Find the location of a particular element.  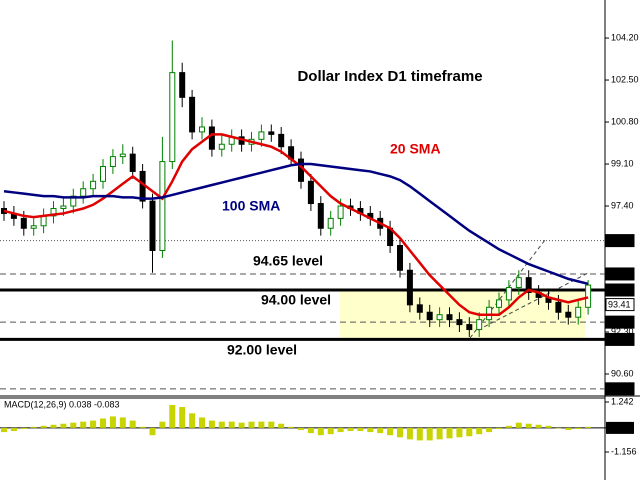

y-tick-label: 104.20 is located at coordinates (625, 37).